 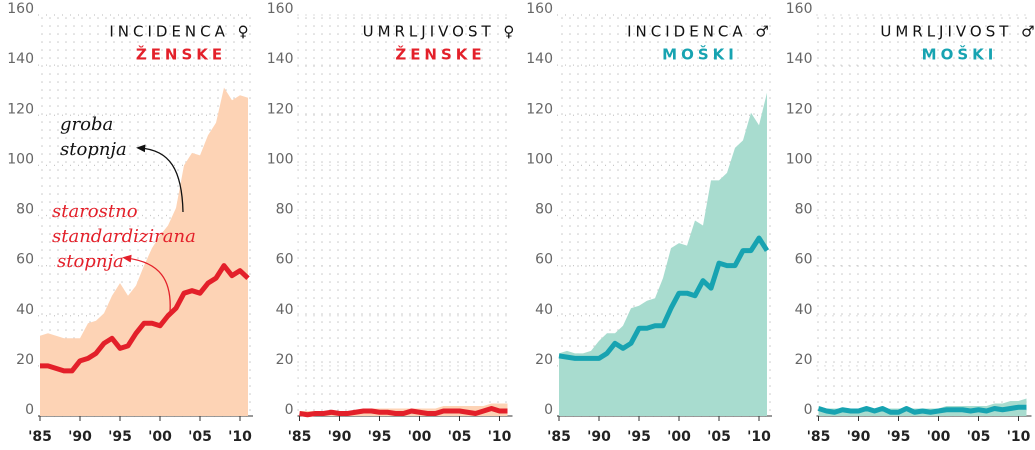 I want to click on chart-title: UMRLJIVOST ♀, so click(x=441, y=32).